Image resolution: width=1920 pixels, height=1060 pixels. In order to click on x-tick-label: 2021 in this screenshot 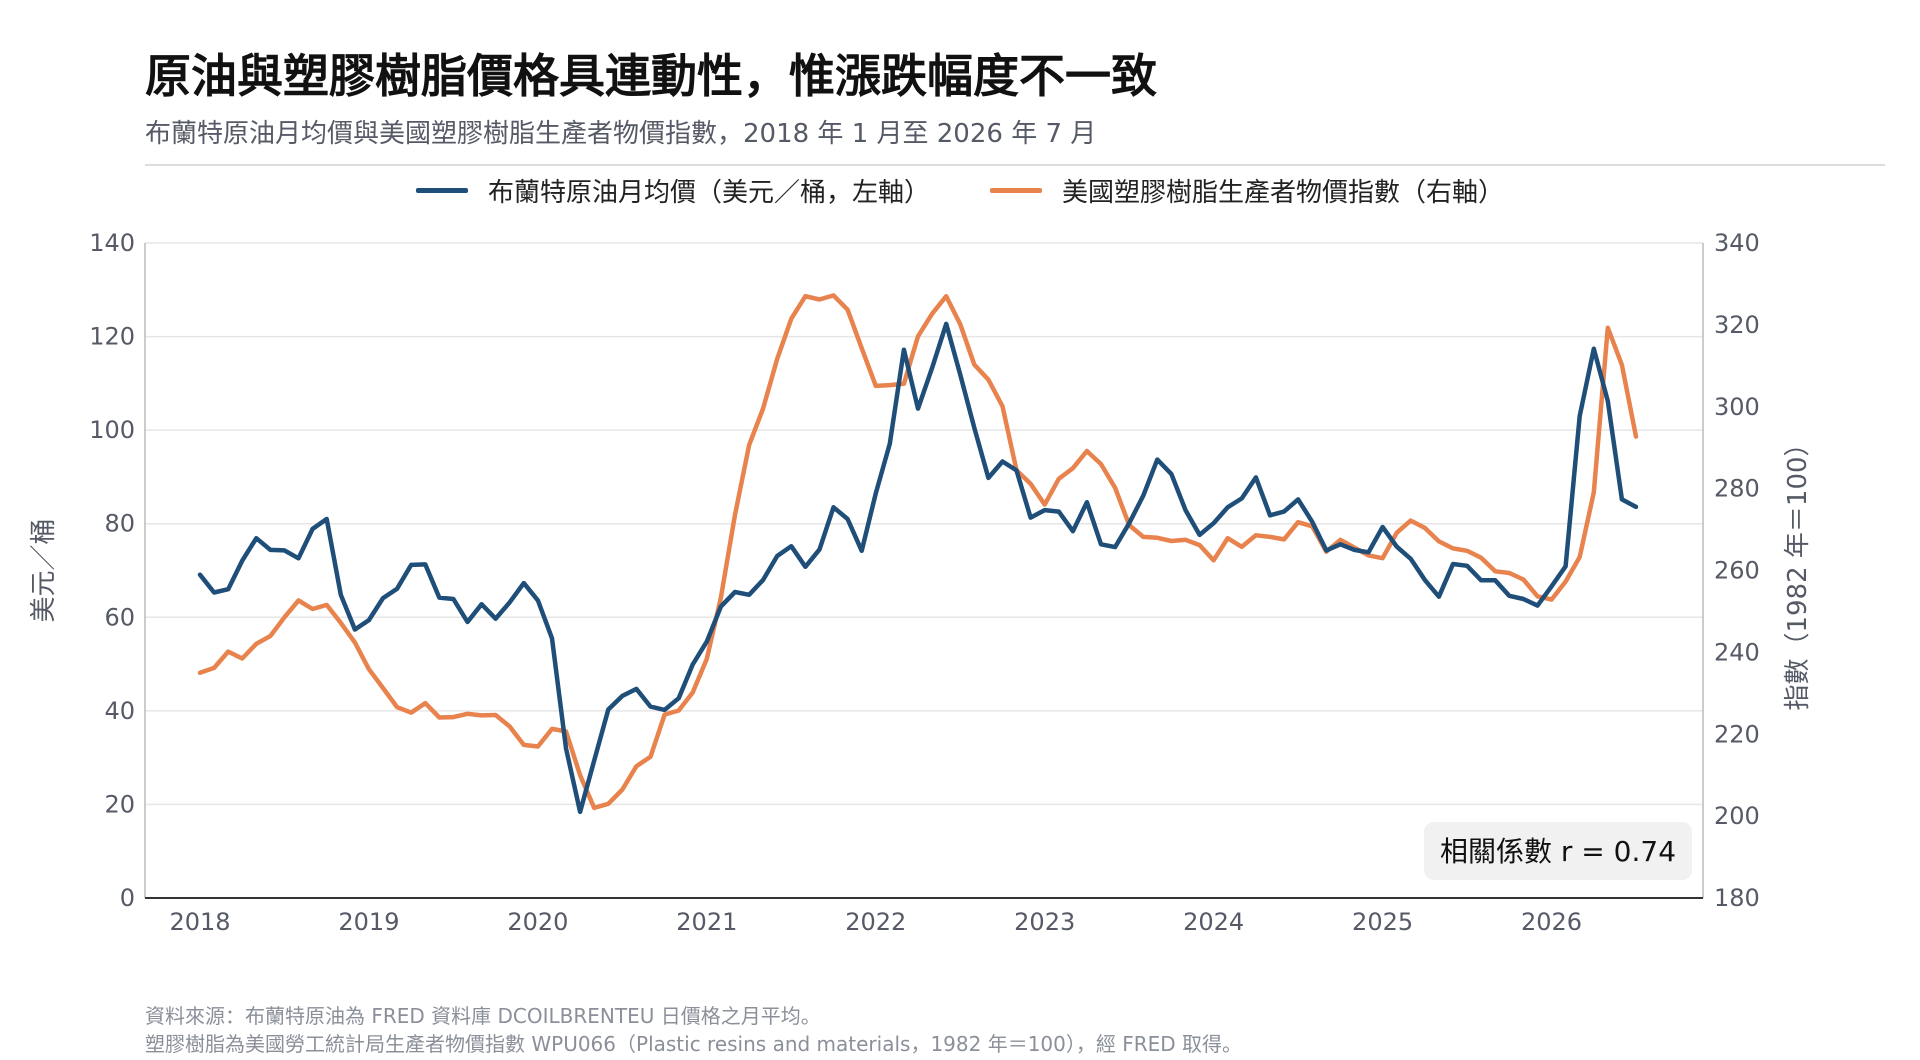, I will do `click(706, 922)`.